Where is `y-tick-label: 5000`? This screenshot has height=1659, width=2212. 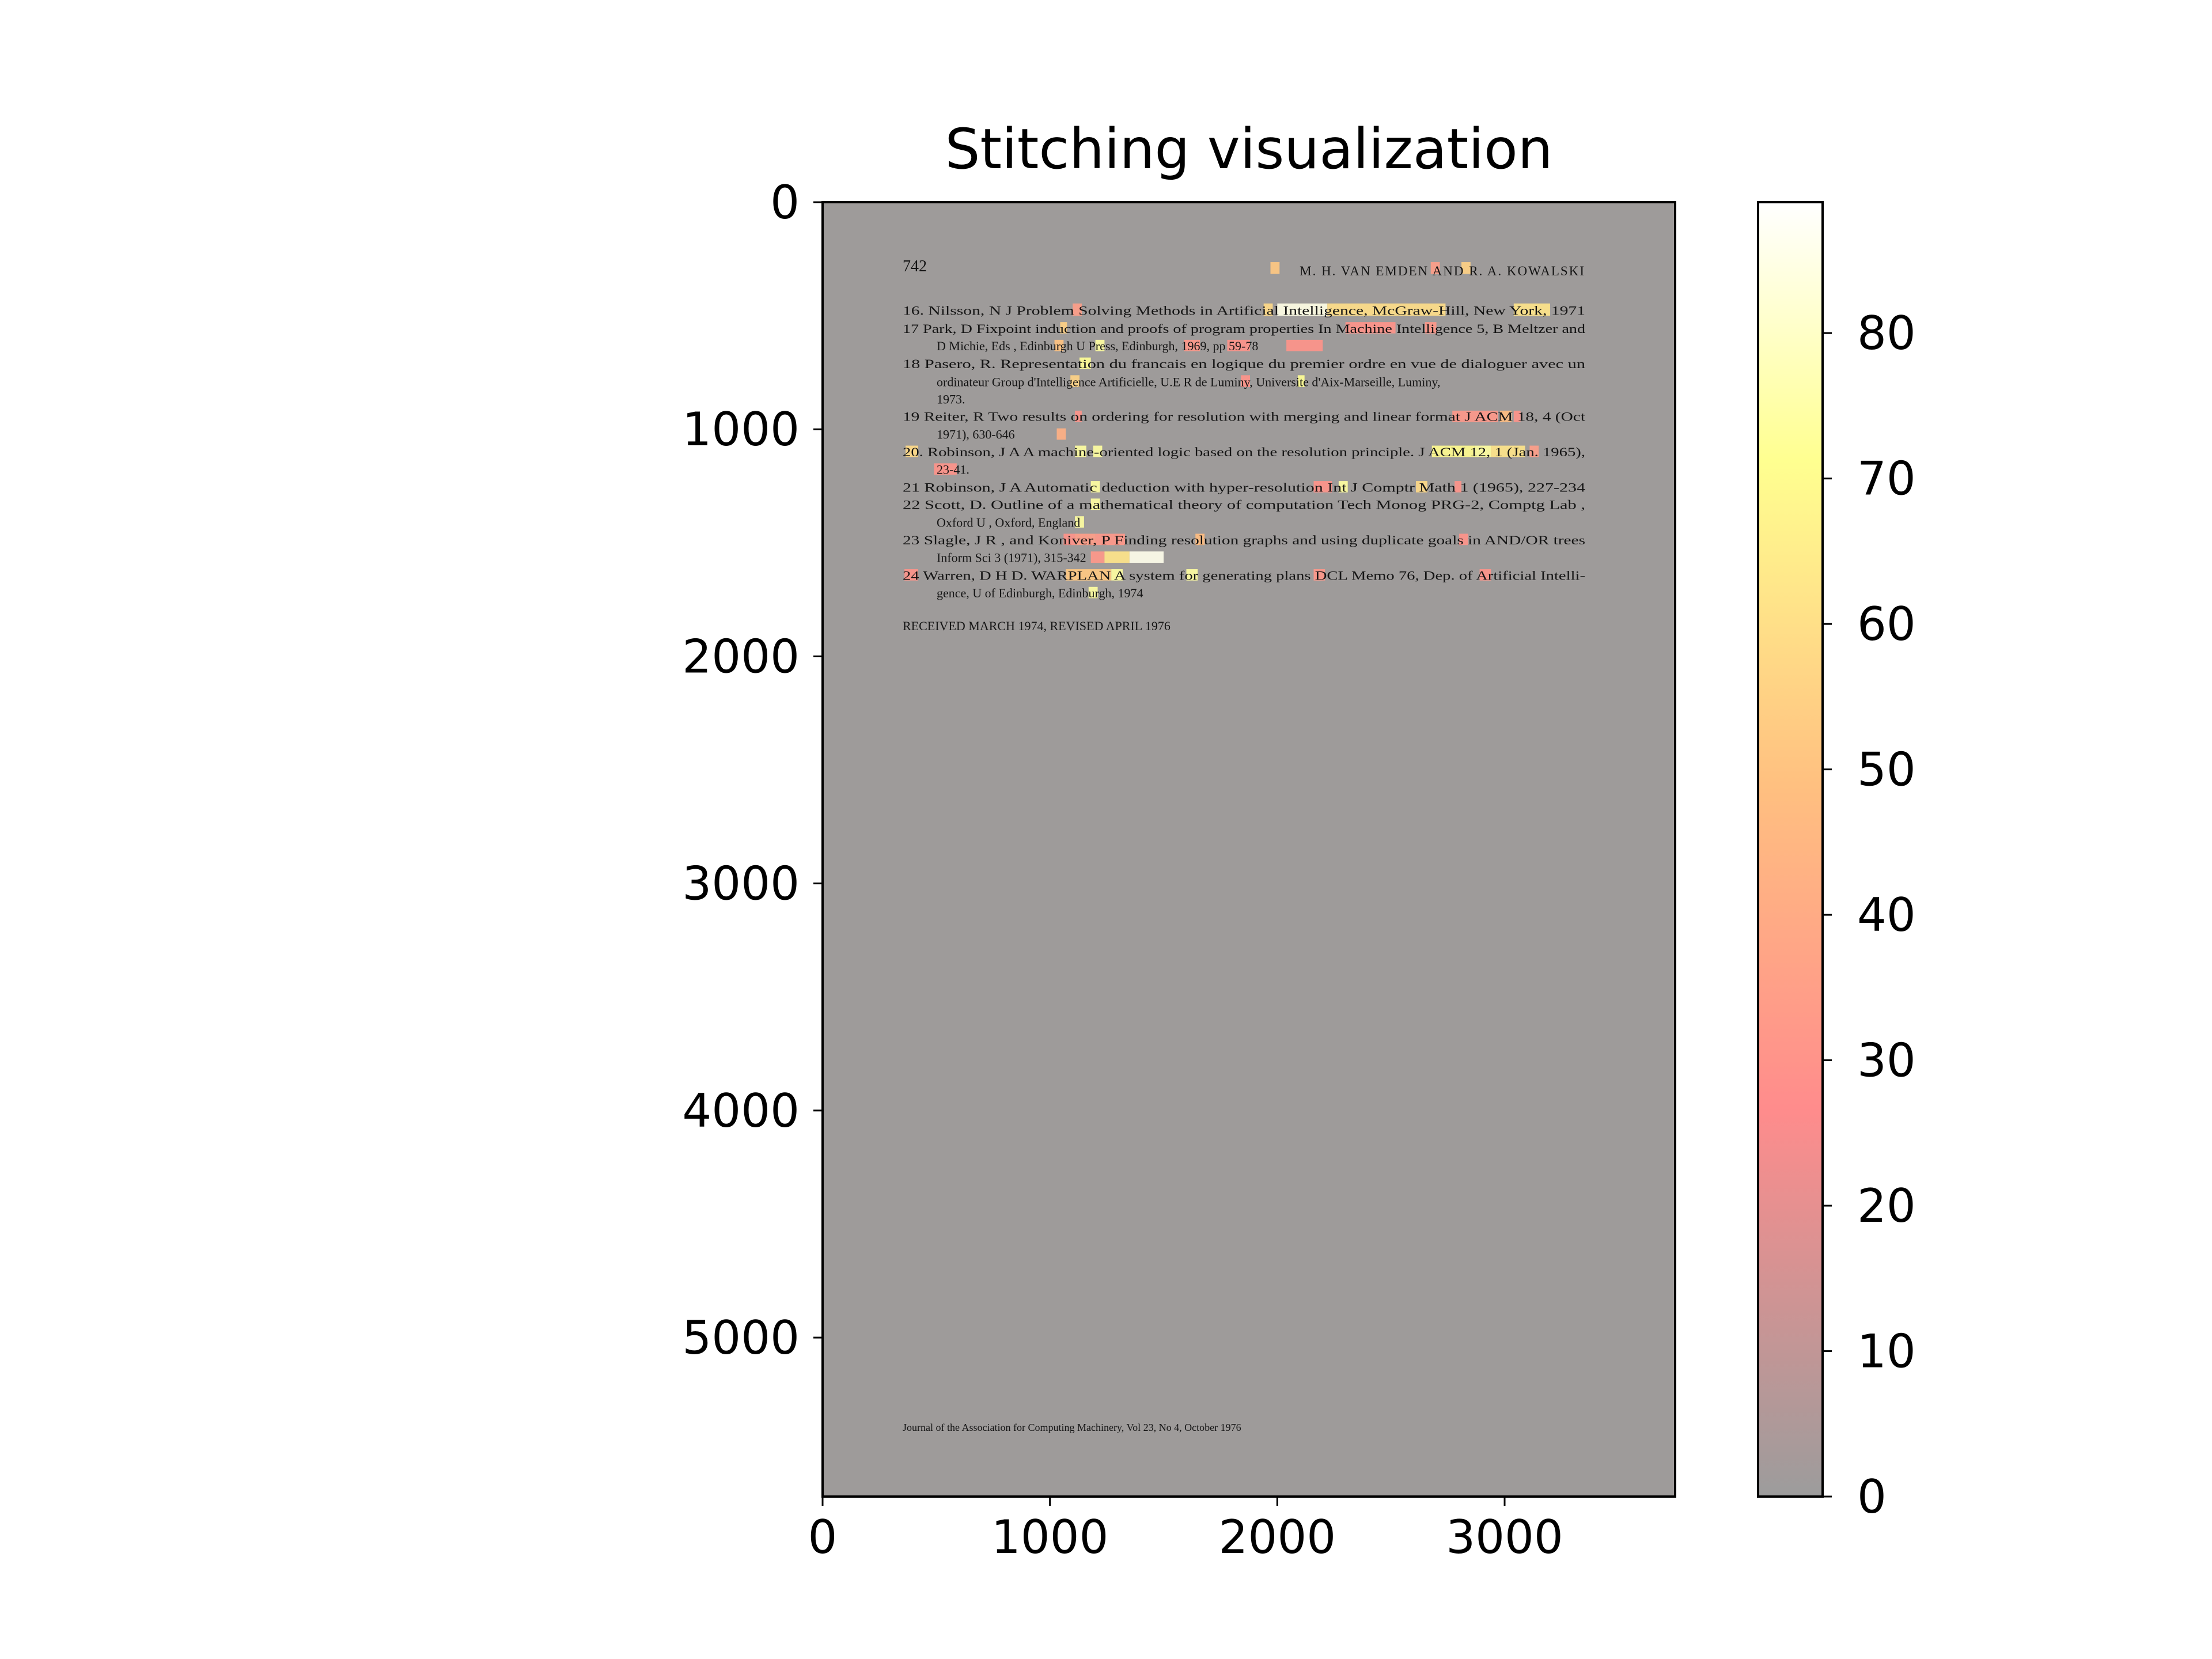
y-tick-label: 5000 is located at coordinates (741, 1338).